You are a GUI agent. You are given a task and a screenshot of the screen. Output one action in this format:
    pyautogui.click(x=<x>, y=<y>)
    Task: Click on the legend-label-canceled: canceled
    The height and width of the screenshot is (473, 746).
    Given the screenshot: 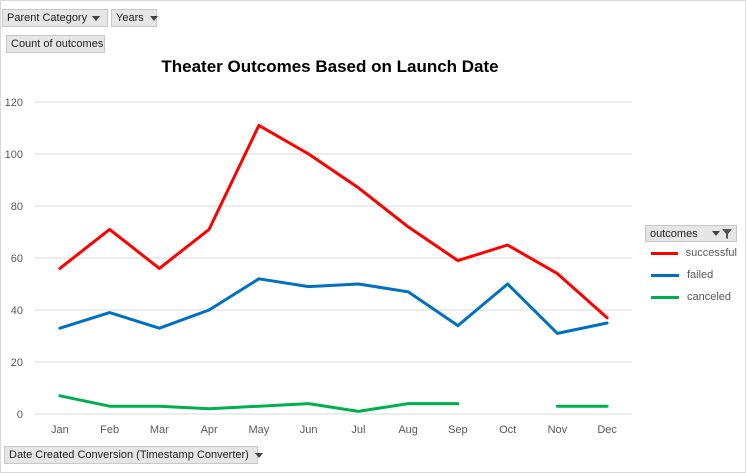 What is the action you would take?
    pyautogui.click(x=709, y=297)
    